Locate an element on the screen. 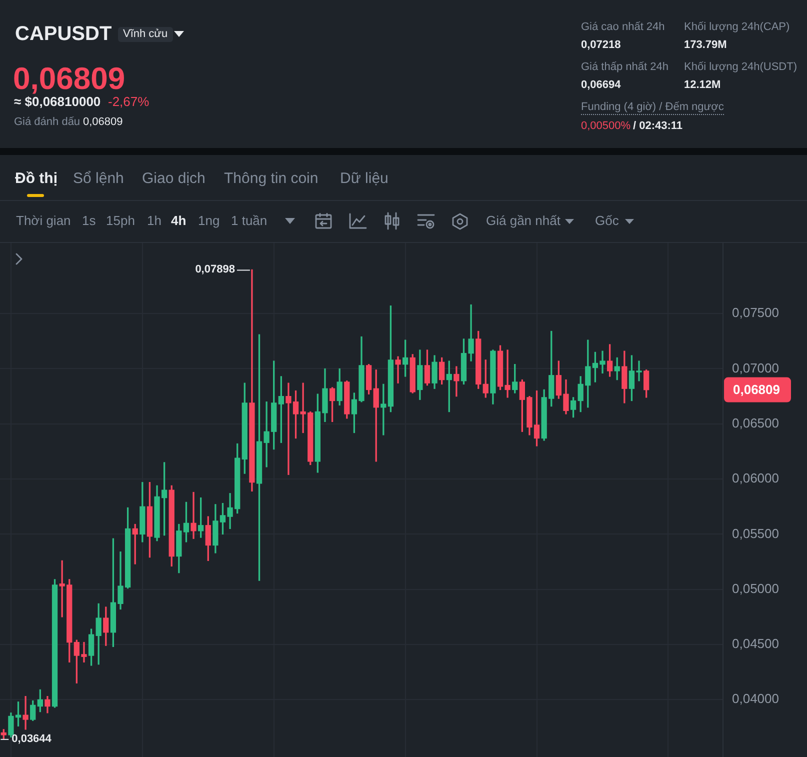  y-tick-label: 0,04500 is located at coordinates (755, 644).